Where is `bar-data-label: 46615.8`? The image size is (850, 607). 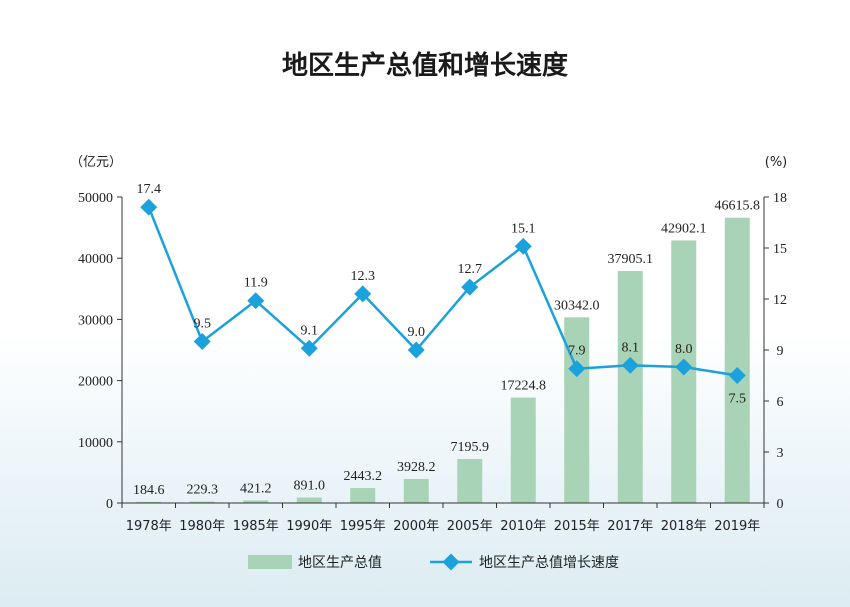 bar-data-label: 46615.8 is located at coordinates (738, 206).